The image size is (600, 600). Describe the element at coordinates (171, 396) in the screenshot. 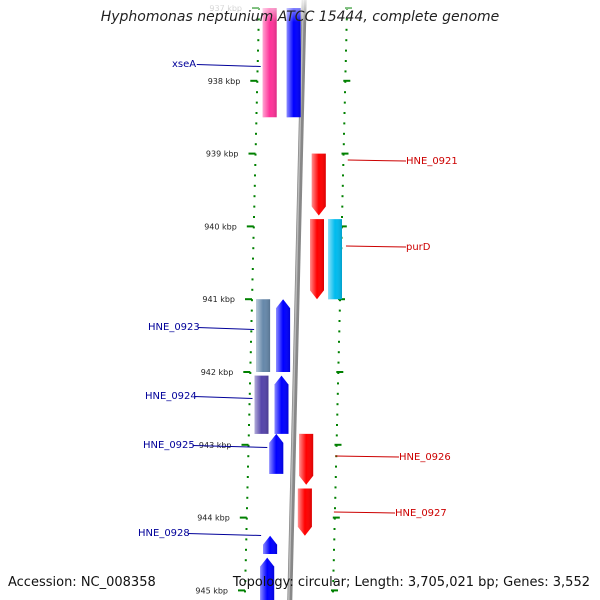

I see `gene-label-HNE_0924: HNE_0924` at that location.